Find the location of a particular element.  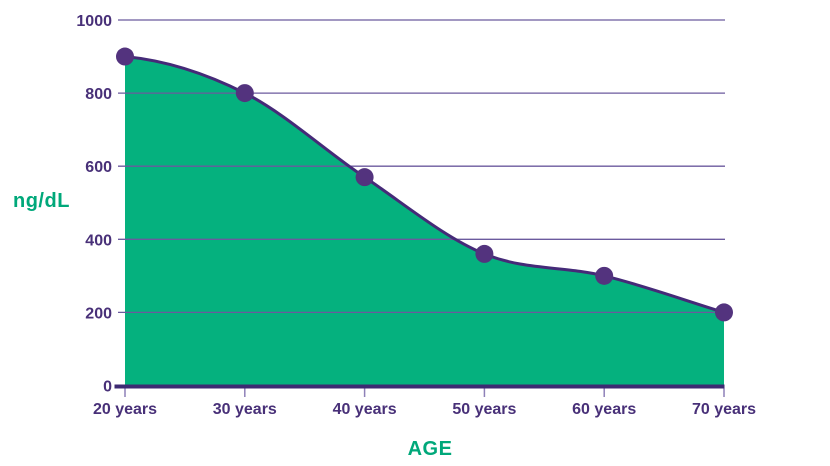

data-point-70-years is located at coordinates (724, 312).